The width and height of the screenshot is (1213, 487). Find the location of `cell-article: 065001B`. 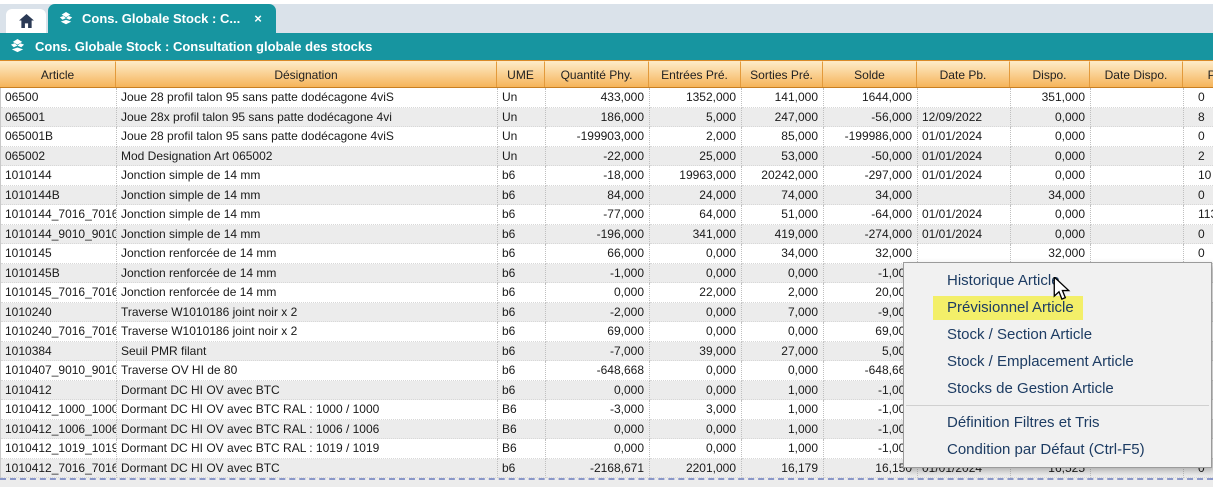

cell-article: 065001B is located at coordinates (59, 137).